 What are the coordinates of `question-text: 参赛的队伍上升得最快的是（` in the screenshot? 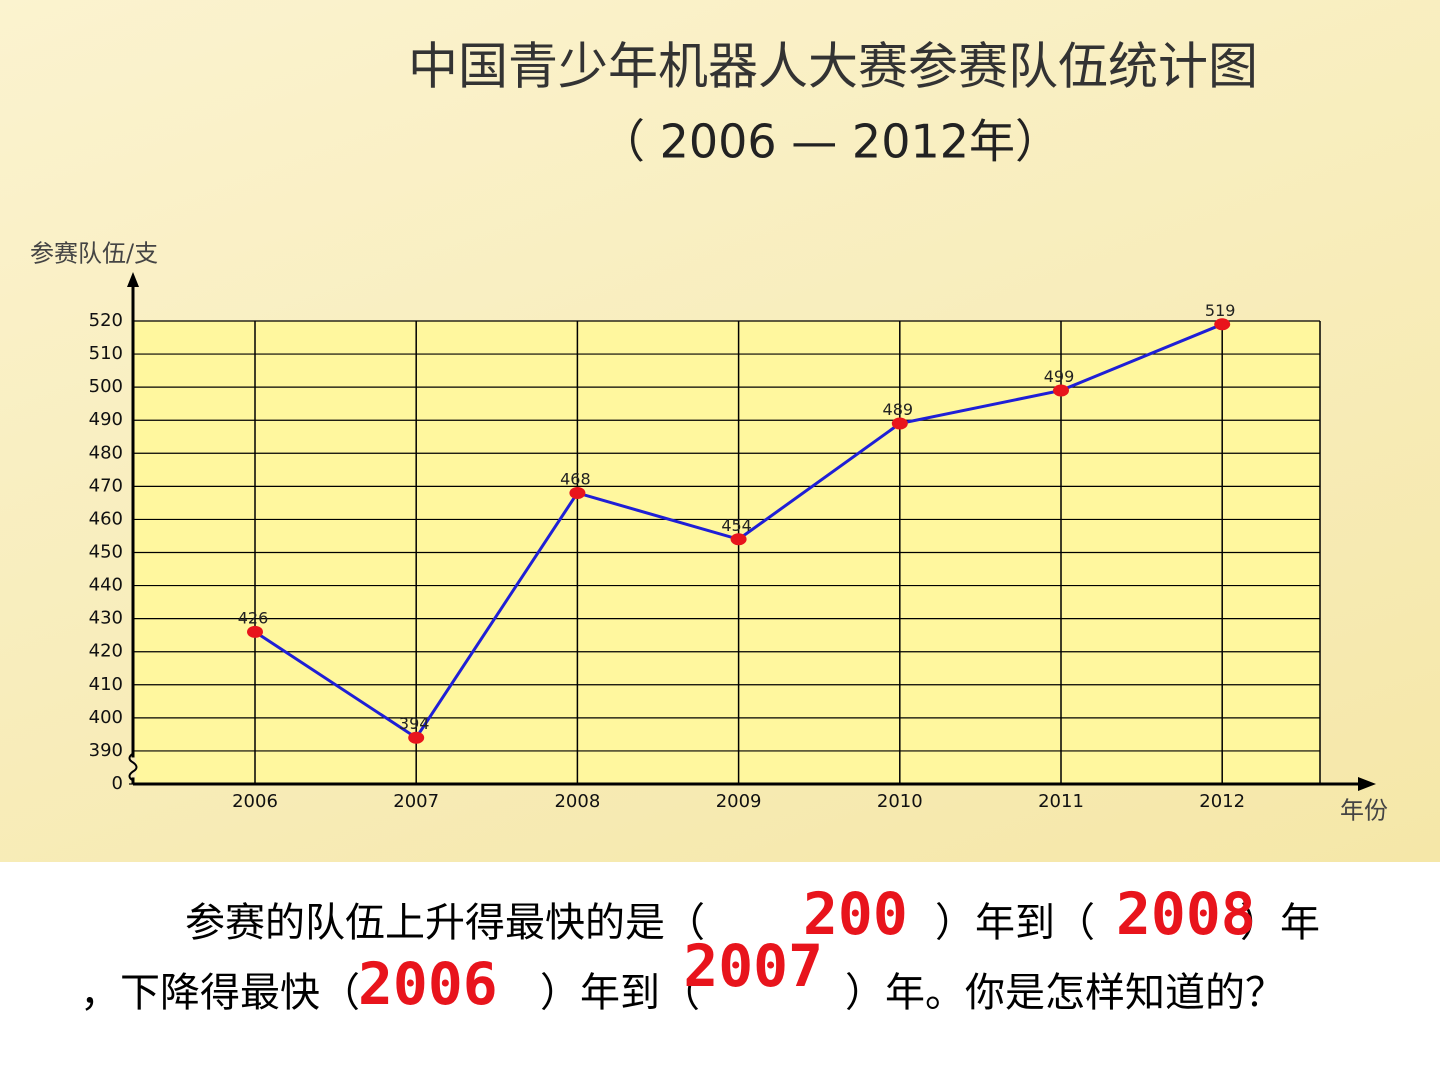 It's located at (445, 923).